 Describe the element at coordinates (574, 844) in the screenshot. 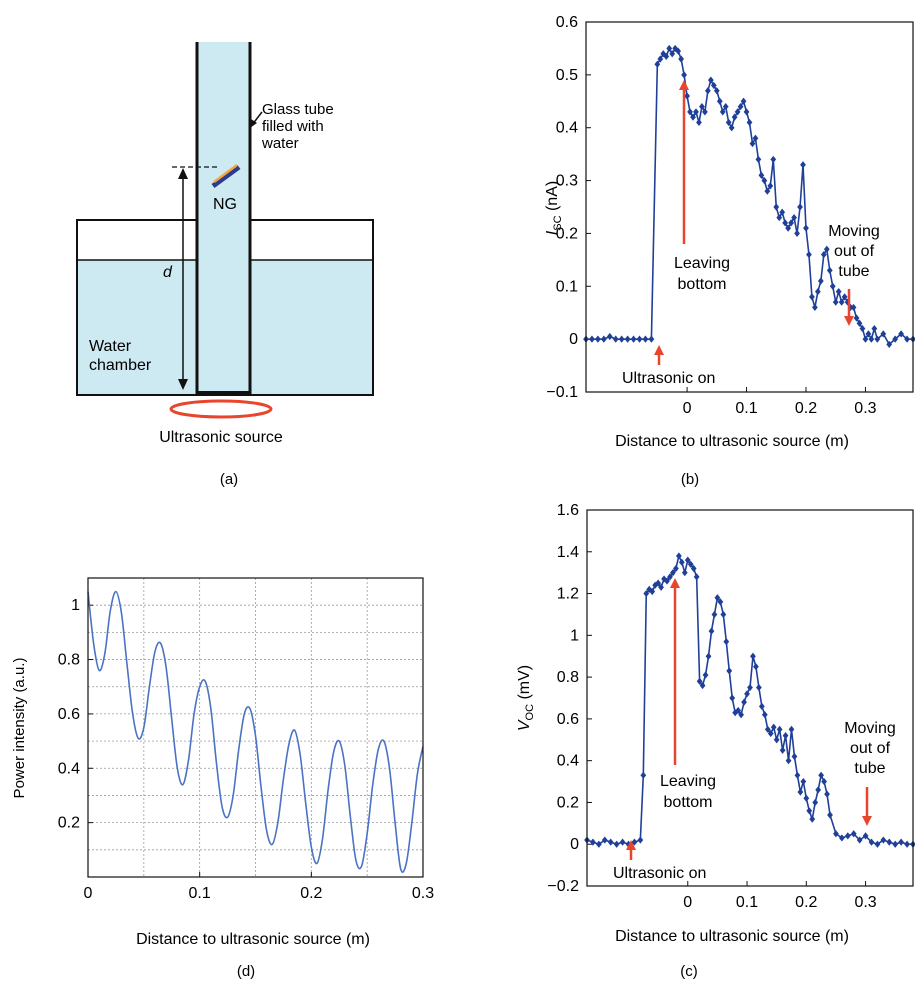

I see `y-tick-label: 0` at that location.